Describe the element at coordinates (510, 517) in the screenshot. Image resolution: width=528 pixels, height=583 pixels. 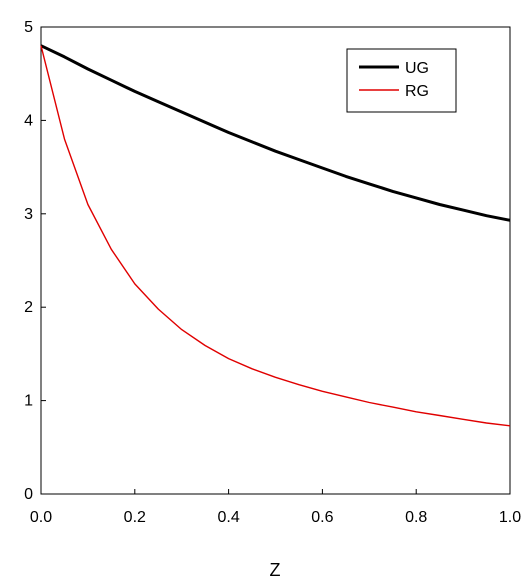
I see `x-tick-label: 1.0` at that location.